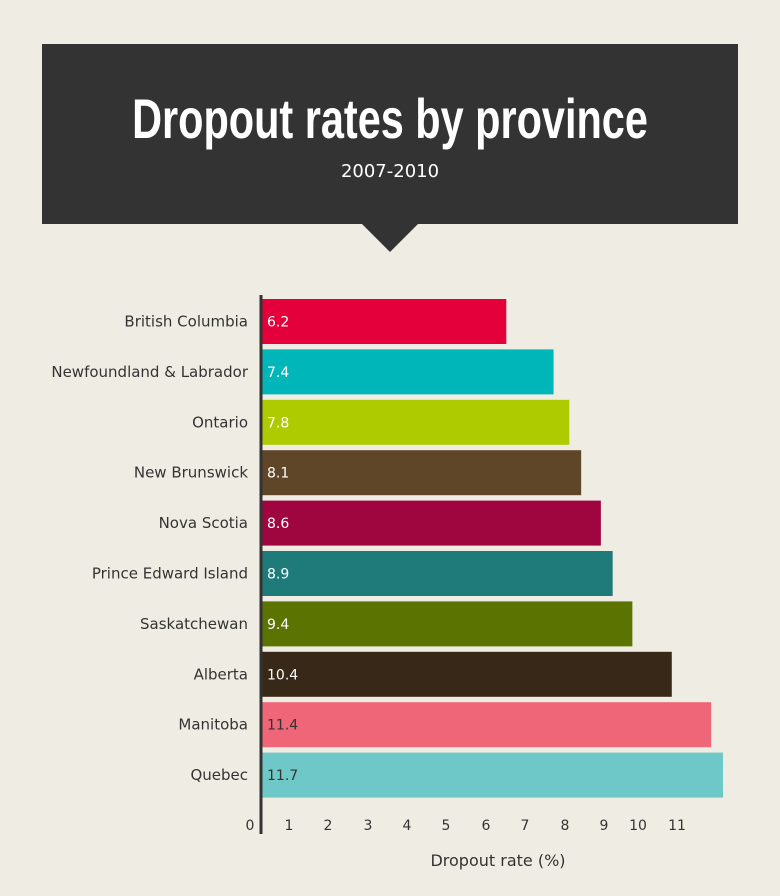 The image size is (780, 896). Describe the element at coordinates (289, 826) in the screenshot. I see `x-tick-label: 1` at that location.